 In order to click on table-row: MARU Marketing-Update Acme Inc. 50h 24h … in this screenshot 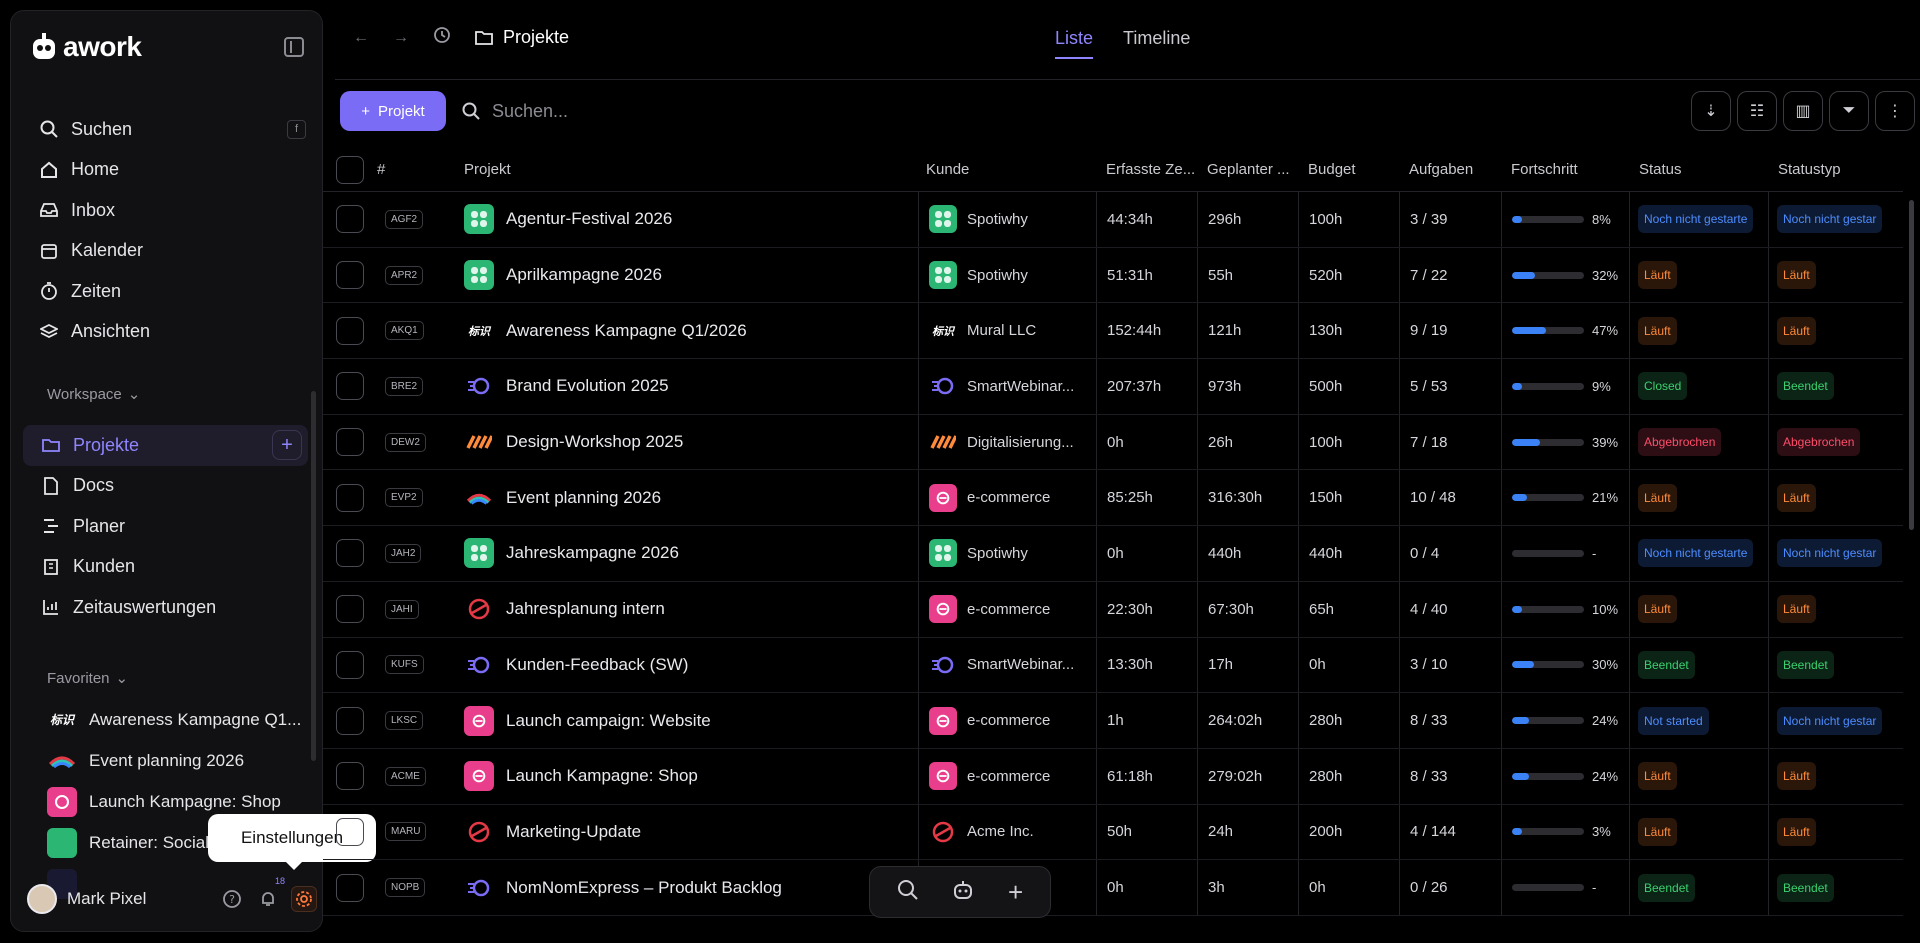, I will do `click(1113, 832)`.